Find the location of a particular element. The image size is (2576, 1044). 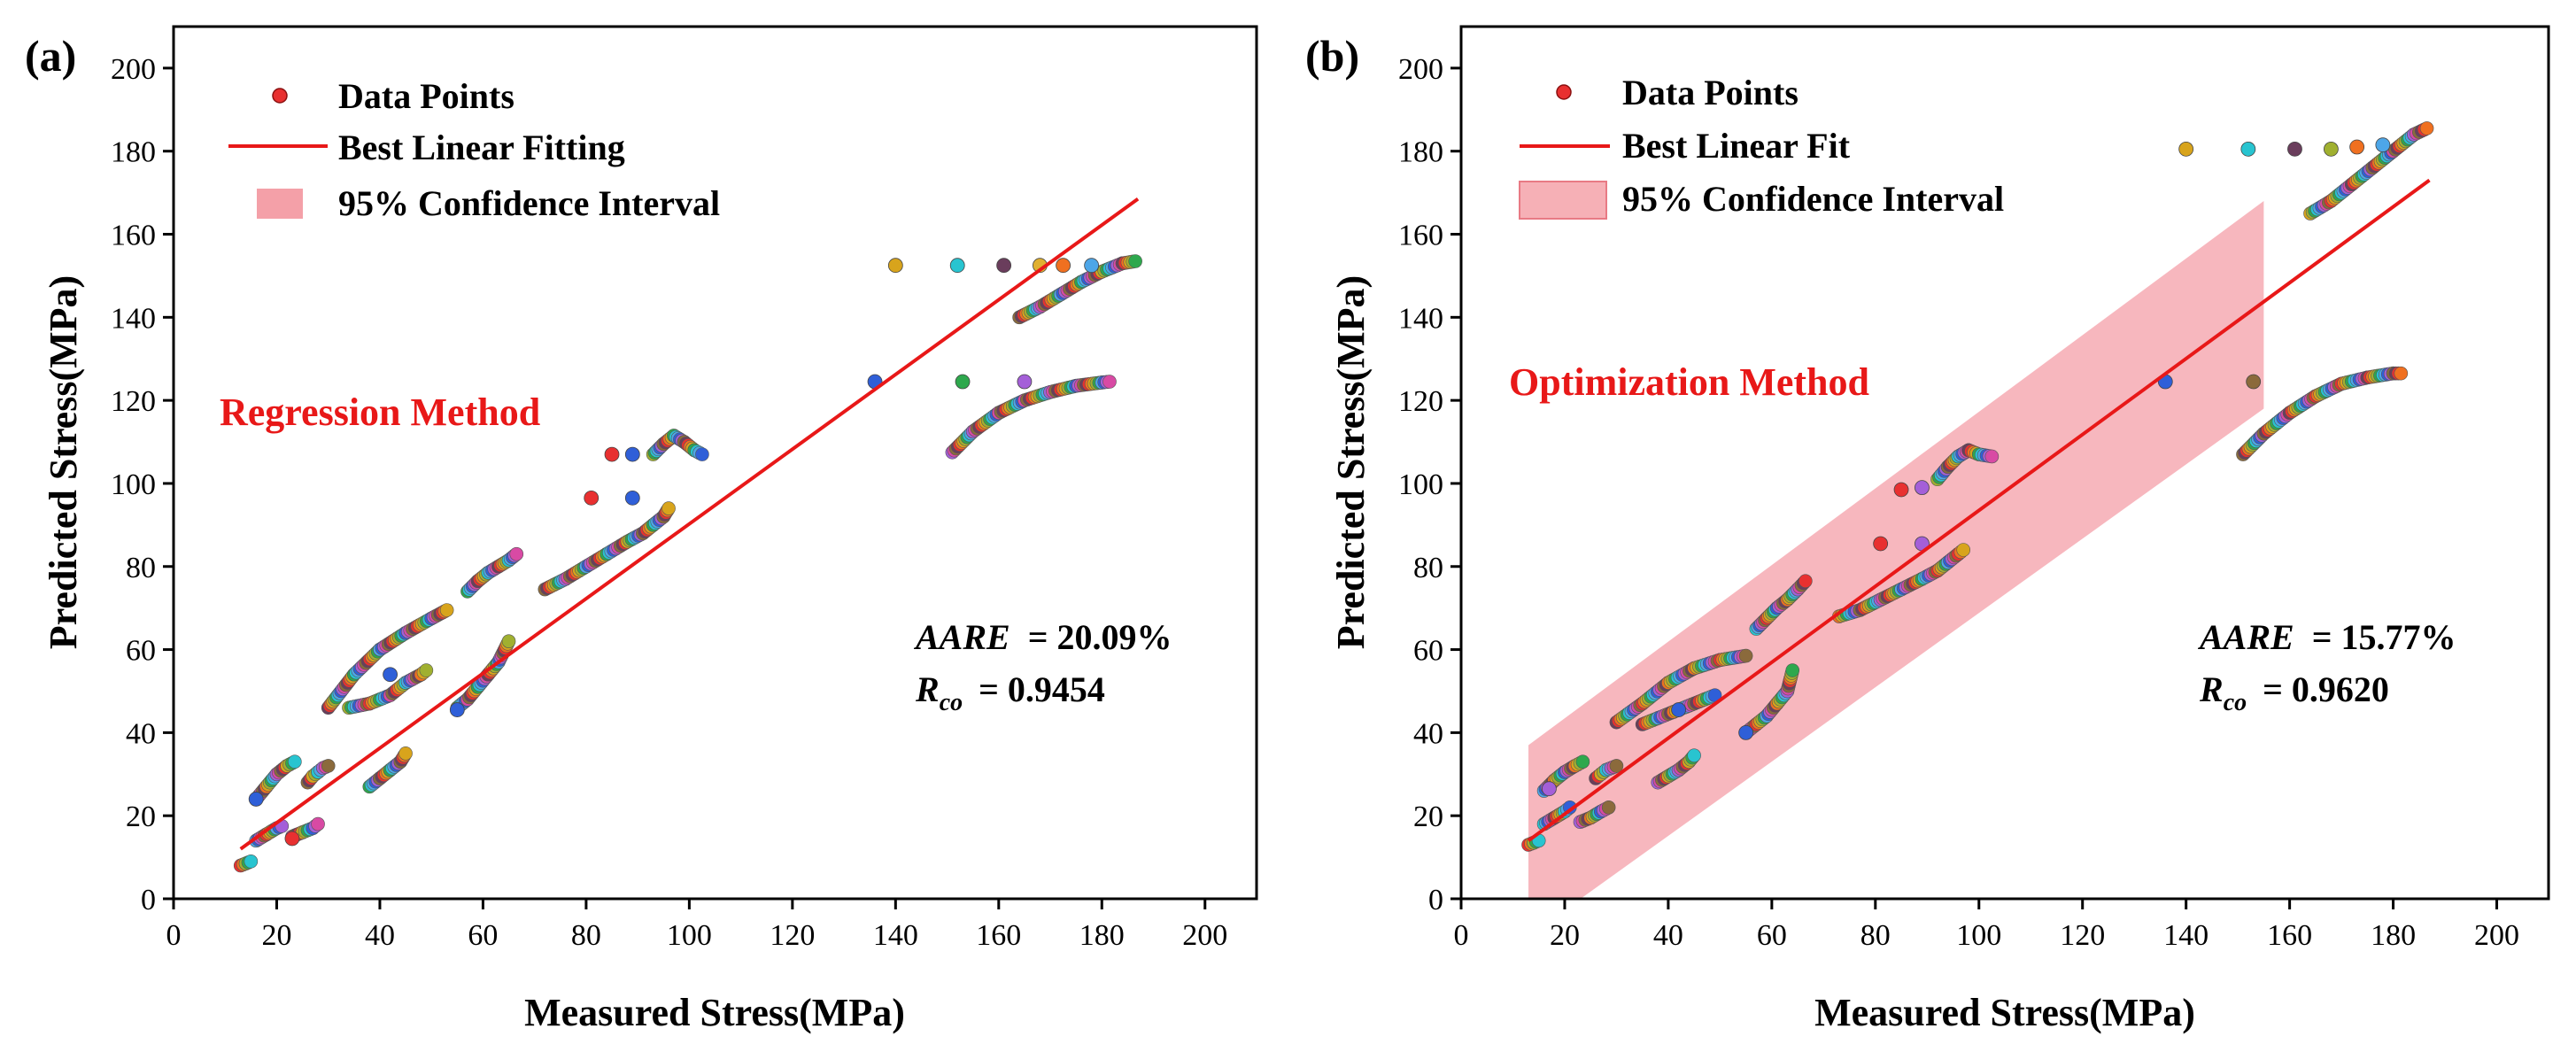

legend-label-confidence: 95% Confidence Interval is located at coordinates (529, 203).